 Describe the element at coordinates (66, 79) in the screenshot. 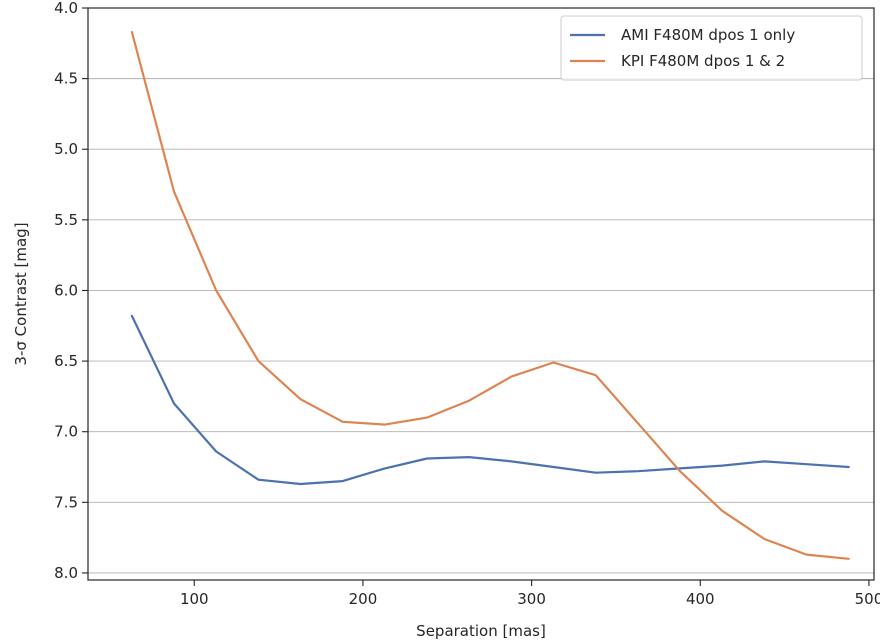

I see `y-tick-label: 4.5` at that location.